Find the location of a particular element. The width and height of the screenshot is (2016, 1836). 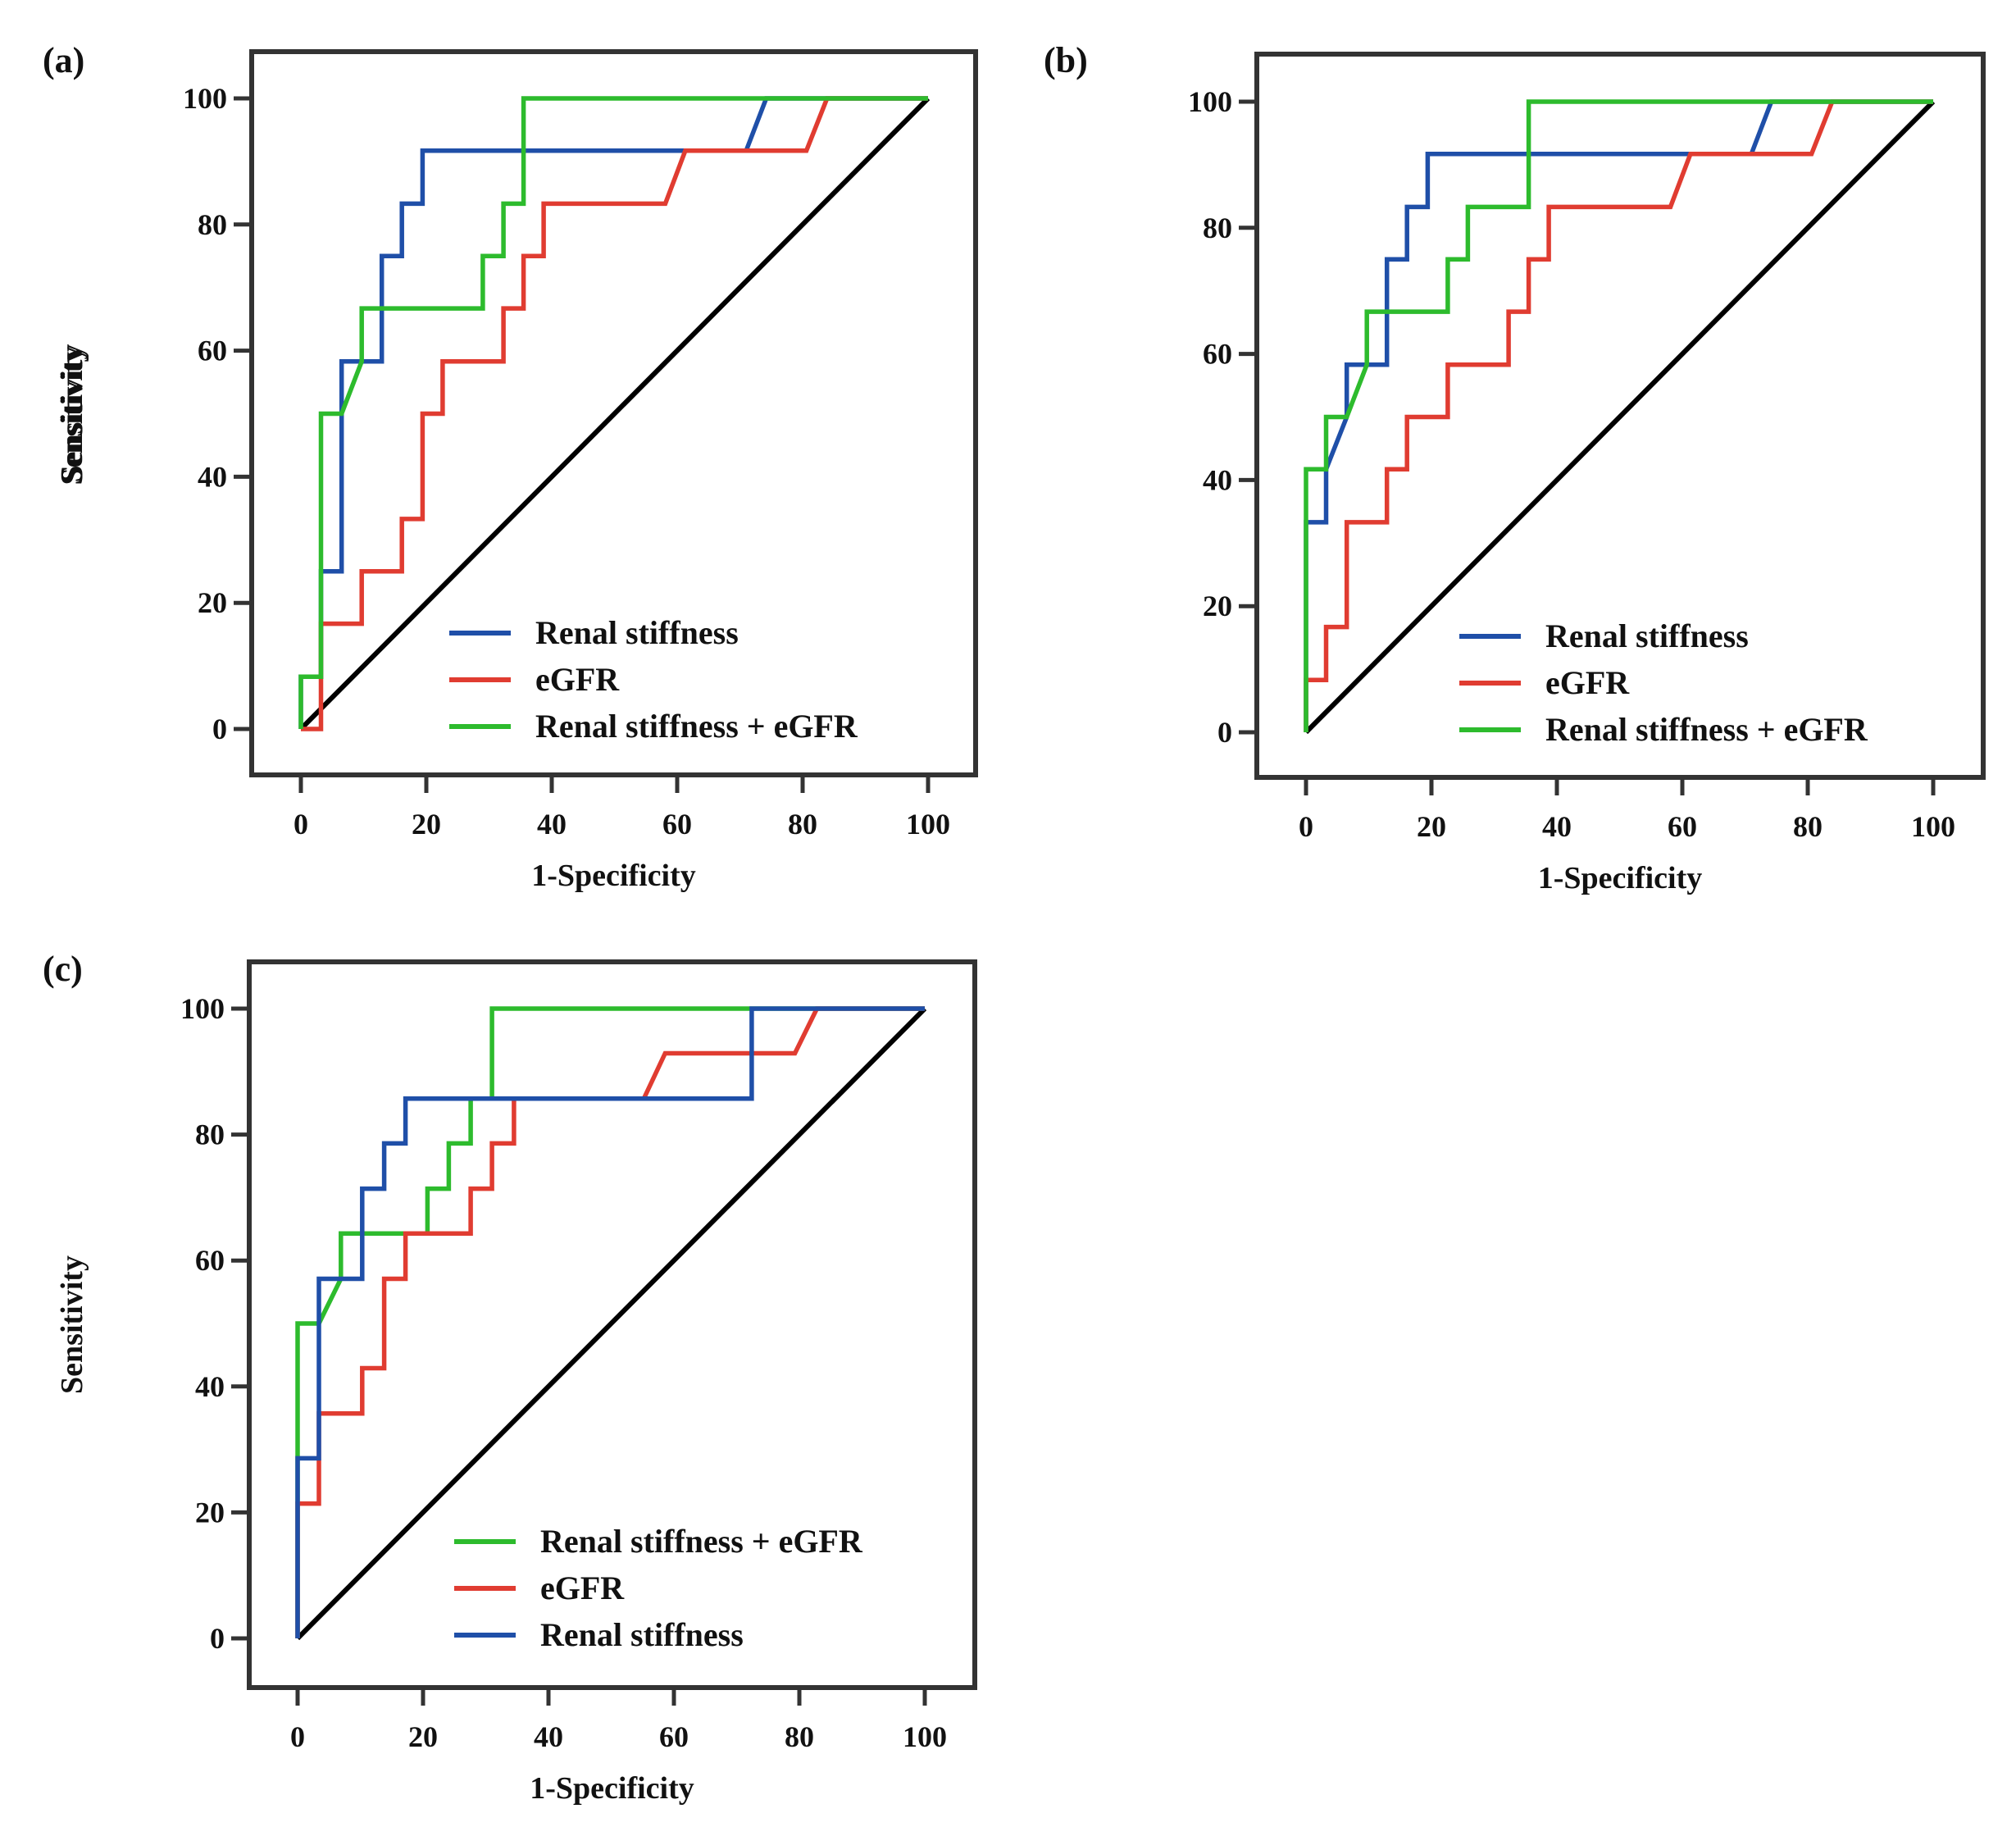

panel-label: (c) is located at coordinates (63, 969).